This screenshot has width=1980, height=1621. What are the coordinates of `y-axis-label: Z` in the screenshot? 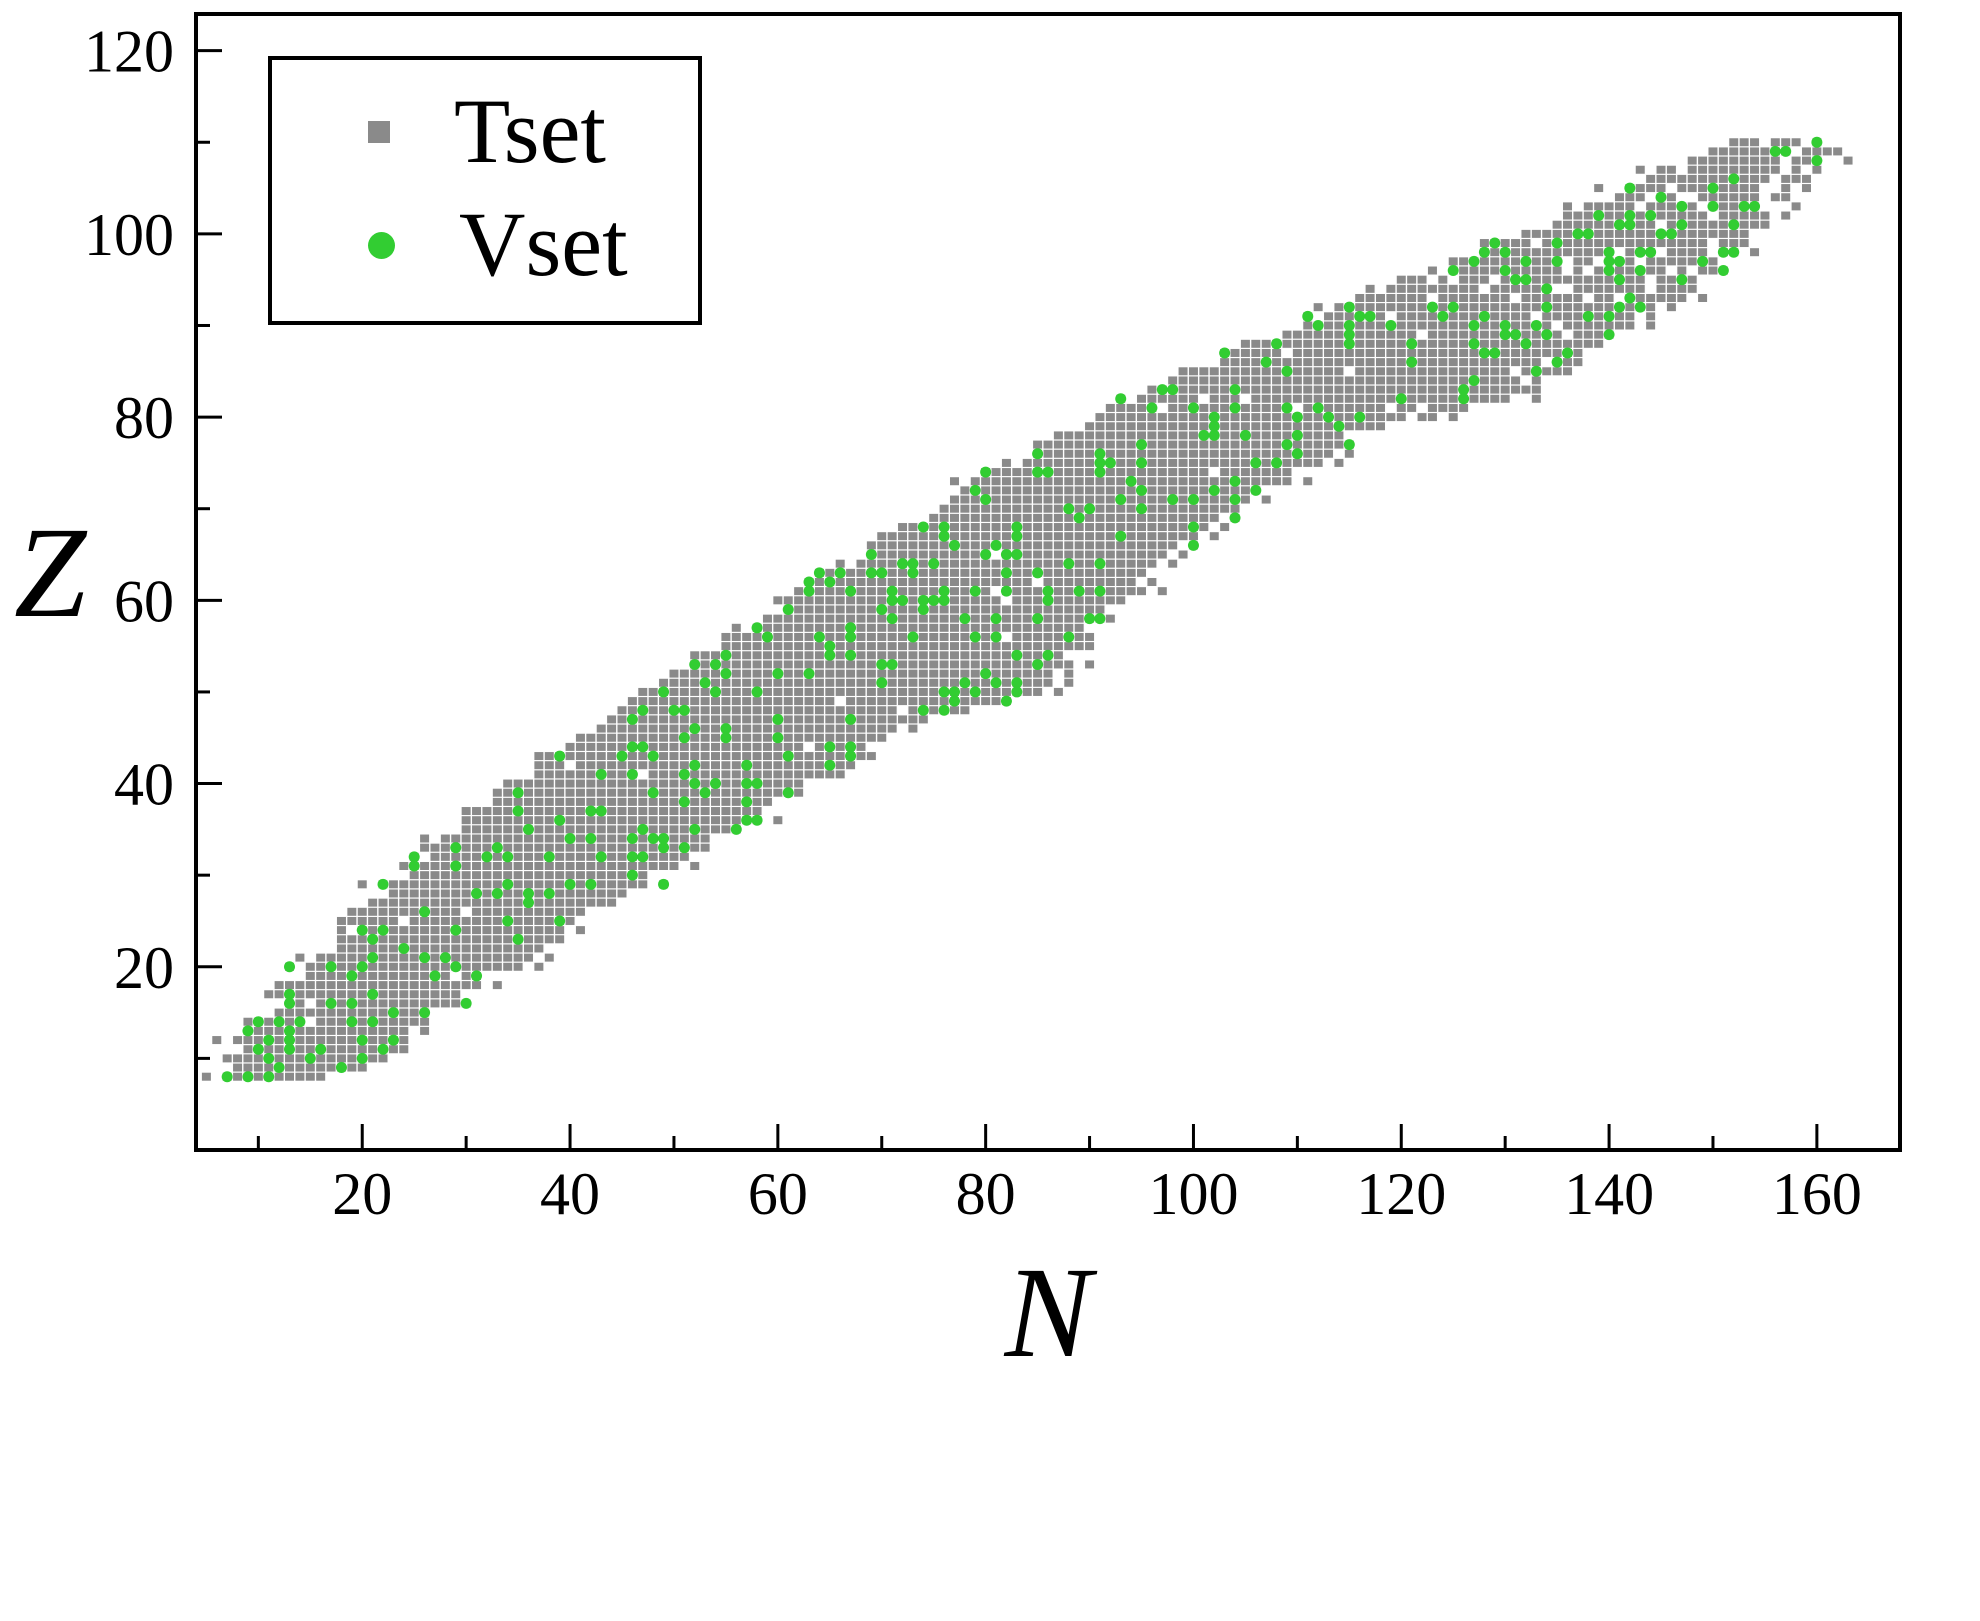 It's located at (50, 573).